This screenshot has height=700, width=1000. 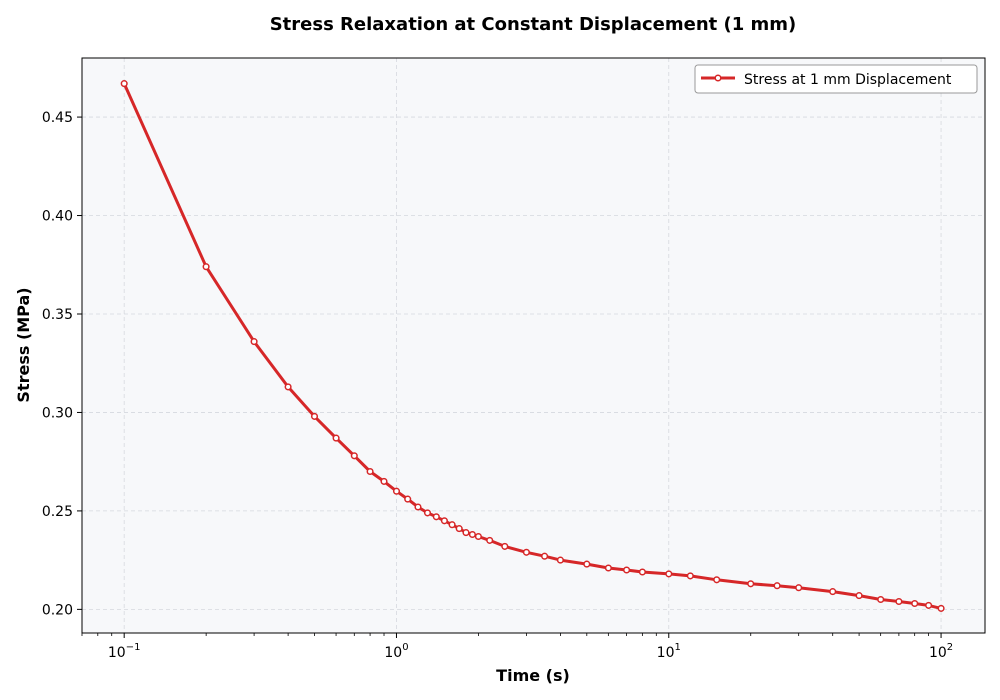 I want to click on legend: Stress at 1 mm Displacement, so click(x=836, y=79).